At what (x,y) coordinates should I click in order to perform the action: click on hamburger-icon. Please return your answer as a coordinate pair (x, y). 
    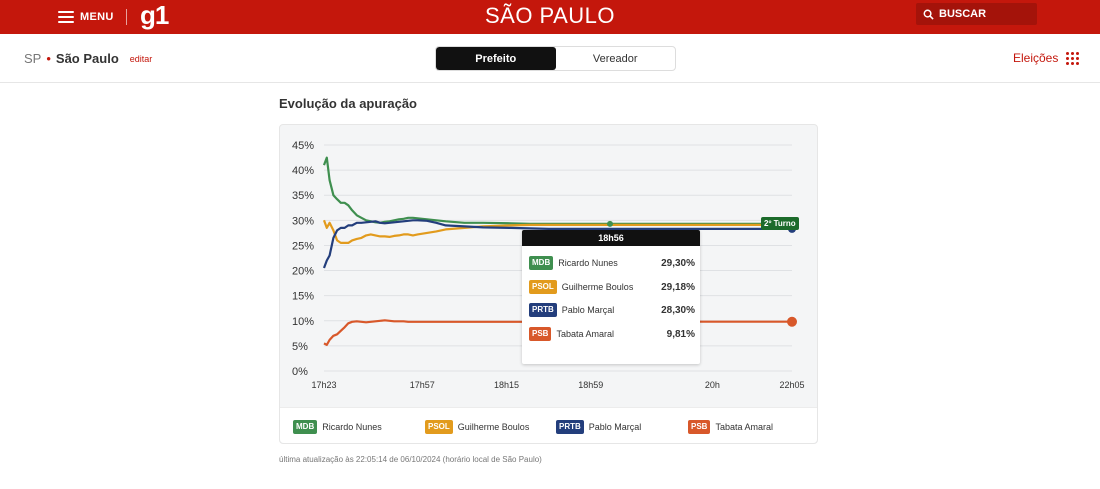
    Looking at the image, I should click on (66, 17).